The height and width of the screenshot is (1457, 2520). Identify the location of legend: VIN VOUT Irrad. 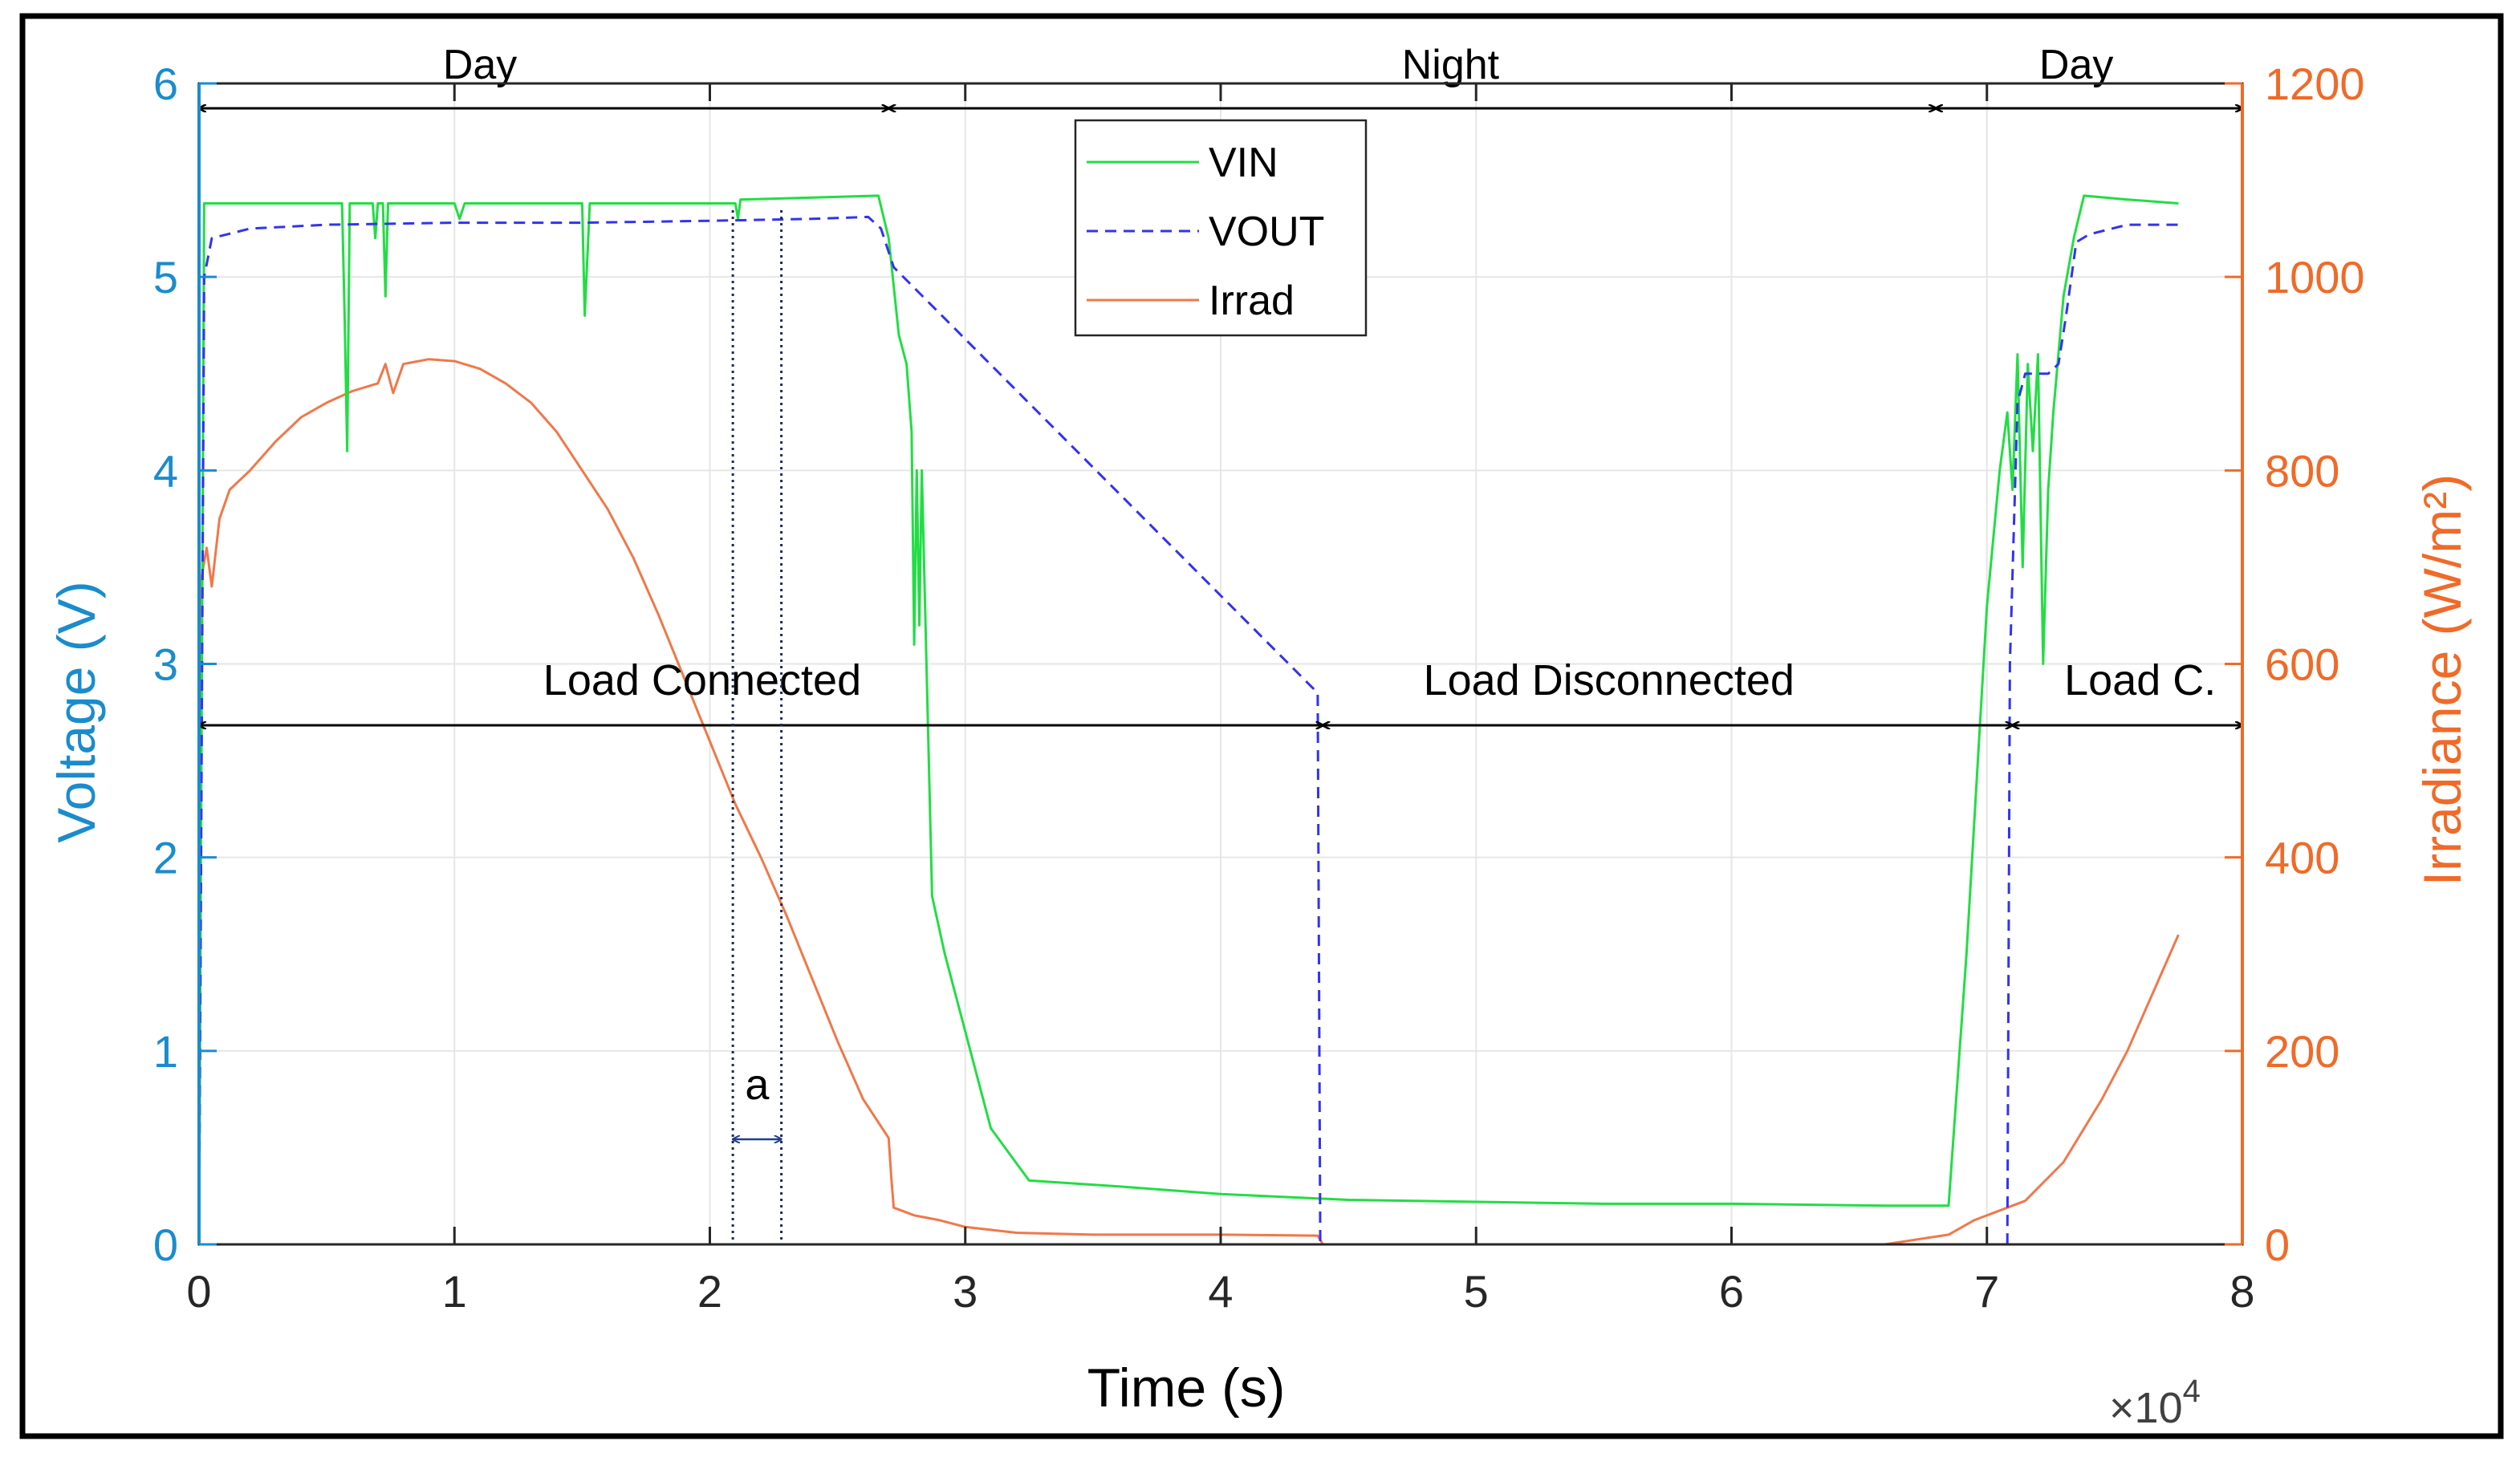
(1221, 228).